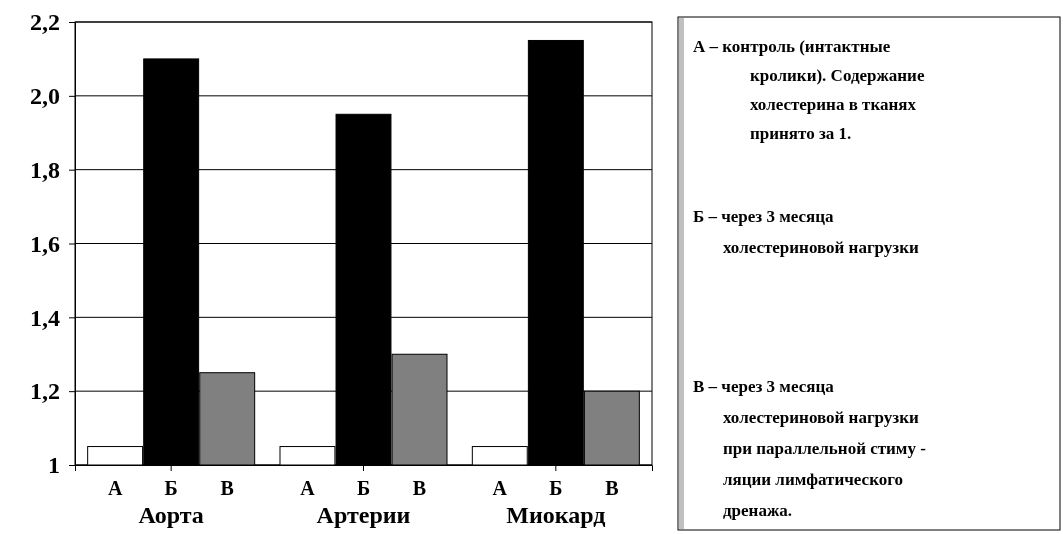 The image size is (1063, 534). Describe the element at coordinates (227, 488) in the screenshot. I see `series-label: В` at that location.